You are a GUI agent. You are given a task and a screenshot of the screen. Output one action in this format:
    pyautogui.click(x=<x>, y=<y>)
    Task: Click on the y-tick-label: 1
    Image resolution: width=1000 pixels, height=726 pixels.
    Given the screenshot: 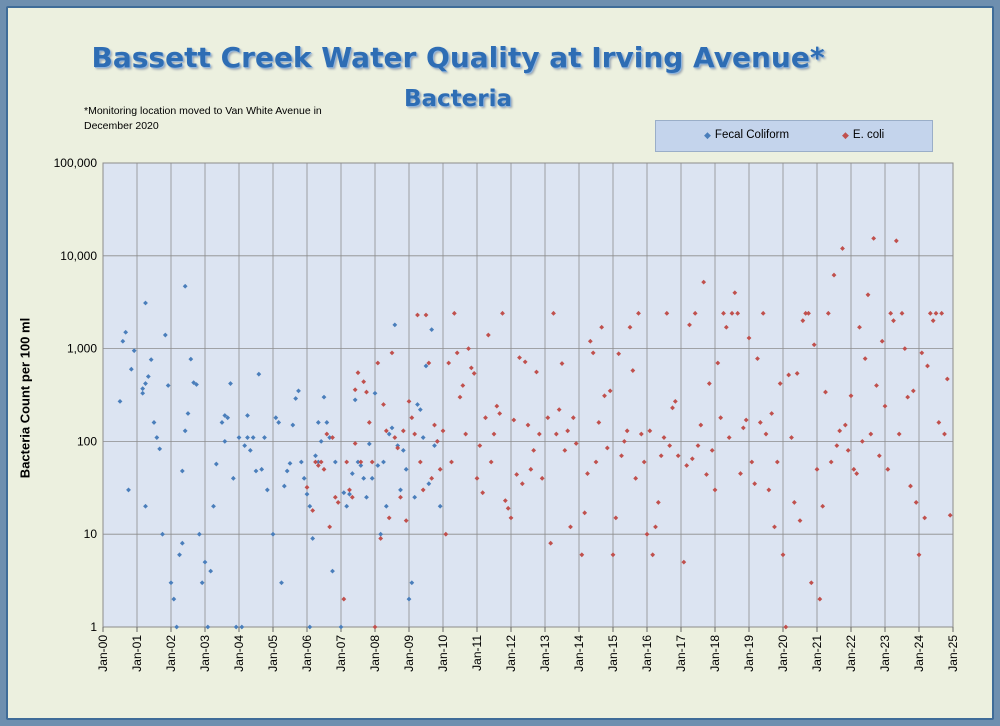 What is the action you would take?
    pyautogui.click(x=93, y=627)
    